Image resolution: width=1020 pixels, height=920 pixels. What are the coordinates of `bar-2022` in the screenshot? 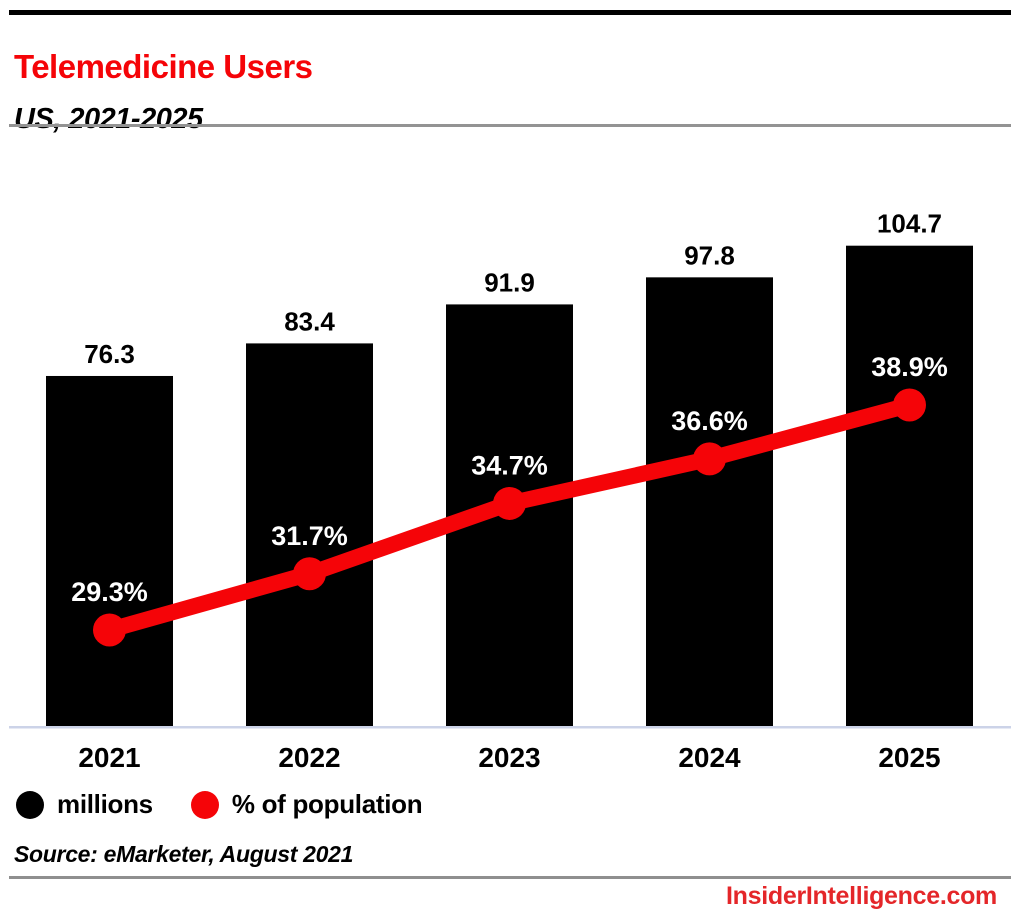 It's located at (309, 534).